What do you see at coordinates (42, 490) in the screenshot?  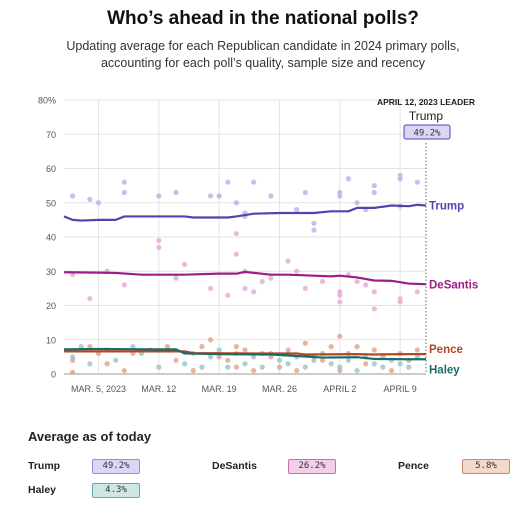 I see `average-name: Haley` at bounding box center [42, 490].